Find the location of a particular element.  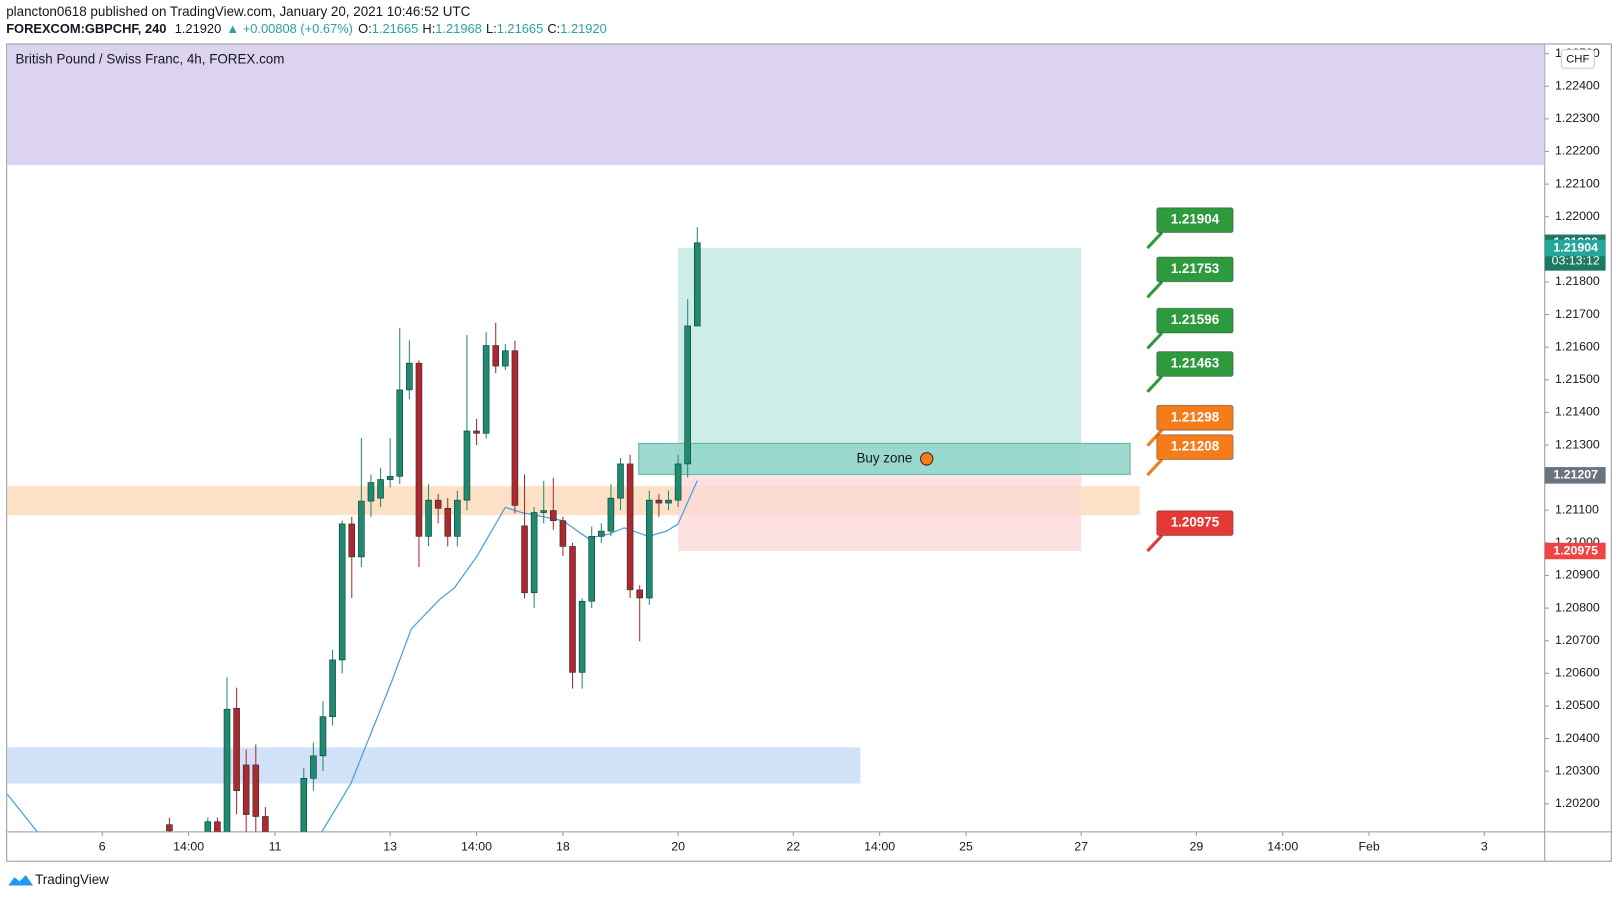

price-tag-label: 1.21753 is located at coordinates (1195, 268).